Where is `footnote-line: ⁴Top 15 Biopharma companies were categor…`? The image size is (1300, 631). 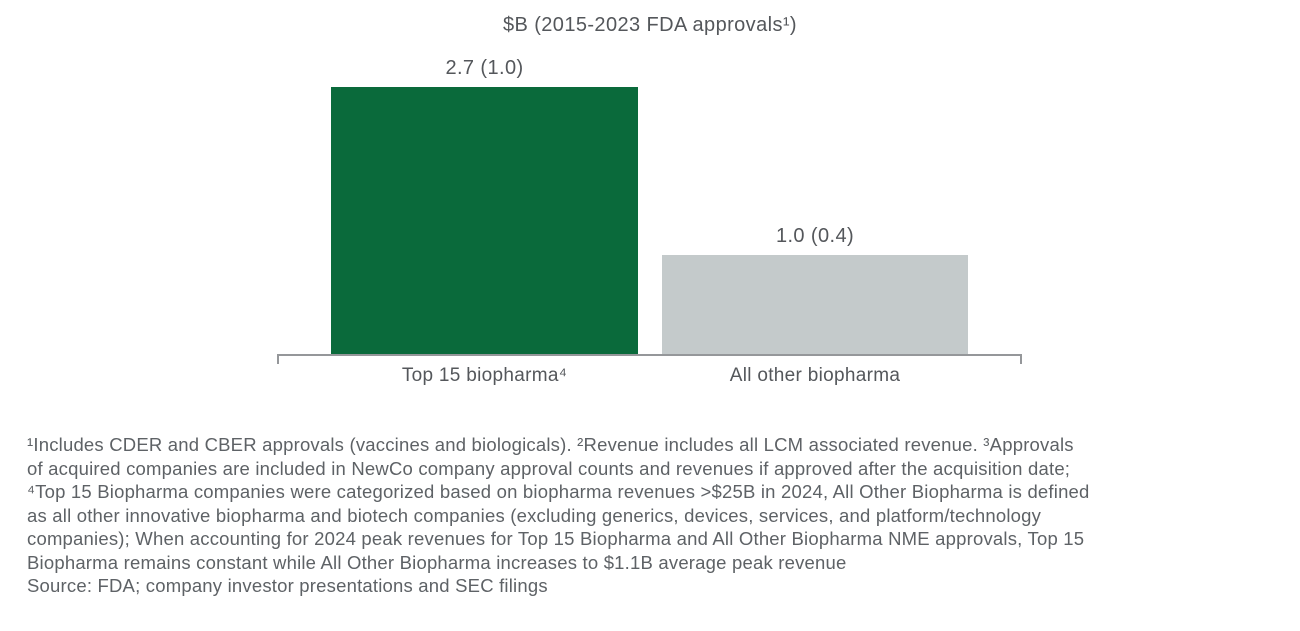 footnote-line: ⁴Top 15 Biopharma companies were categor… is located at coordinates (558, 491).